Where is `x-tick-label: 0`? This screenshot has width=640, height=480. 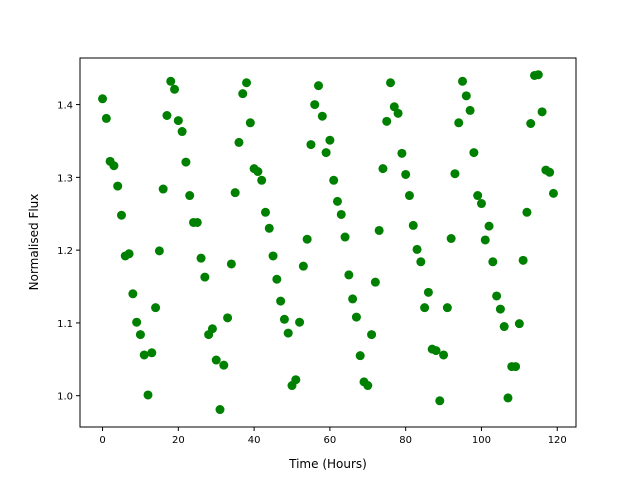
x-tick-label: 0 is located at coordinates (102, 440).